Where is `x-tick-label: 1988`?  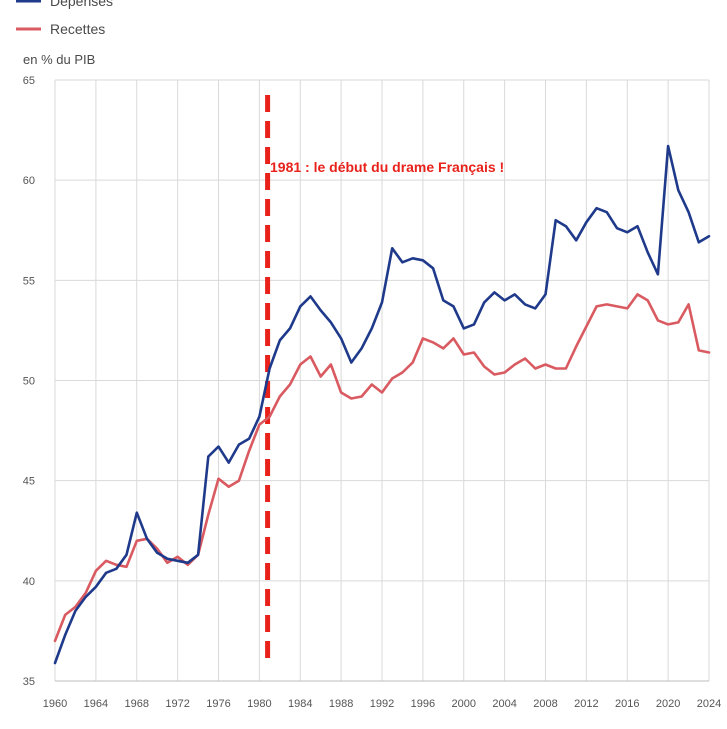 x-tick-label: 1988 is located at coordinates (341, 704).